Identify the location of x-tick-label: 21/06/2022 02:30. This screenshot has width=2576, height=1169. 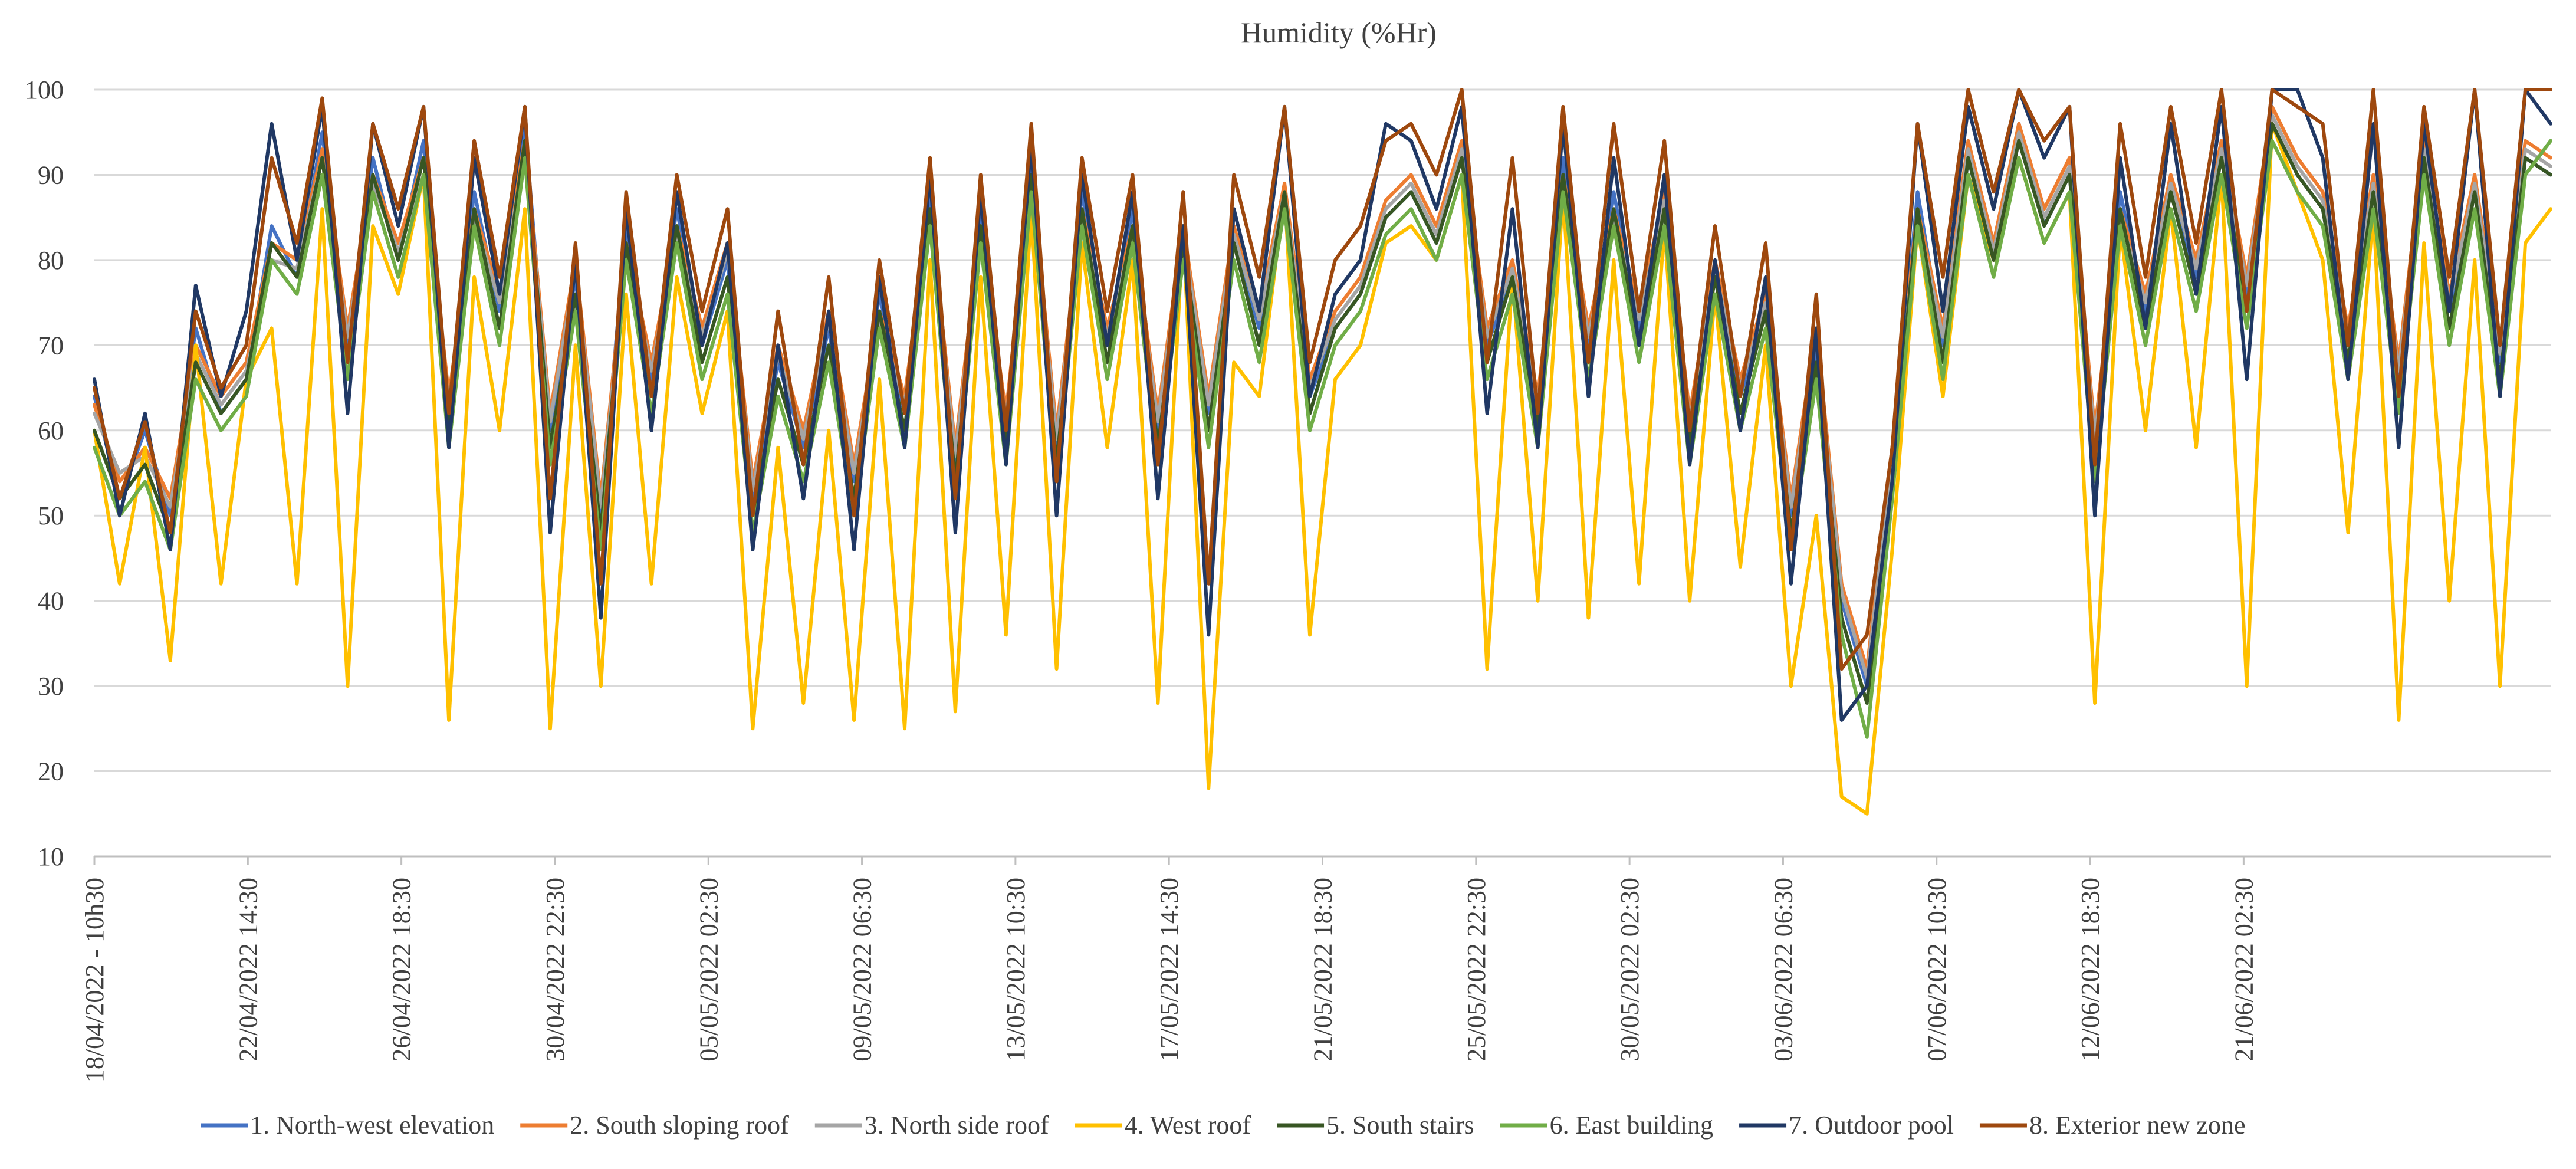
(2243, 970).